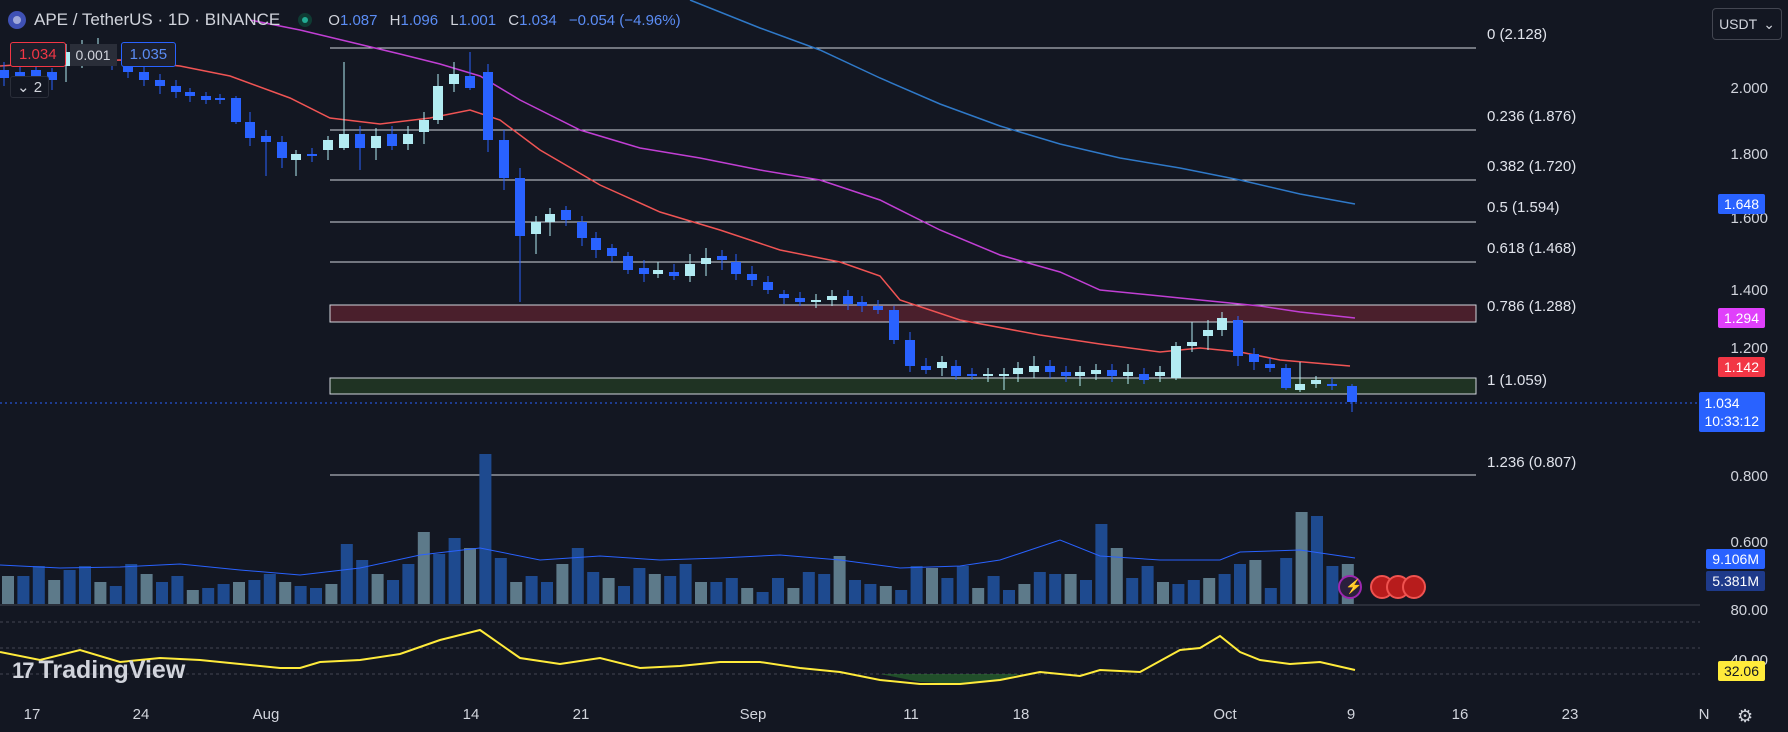 The image size is (1788, 732). Describe the element at coordinates (141, 714) in the screenshot. I see `time-label: 24` at that location.